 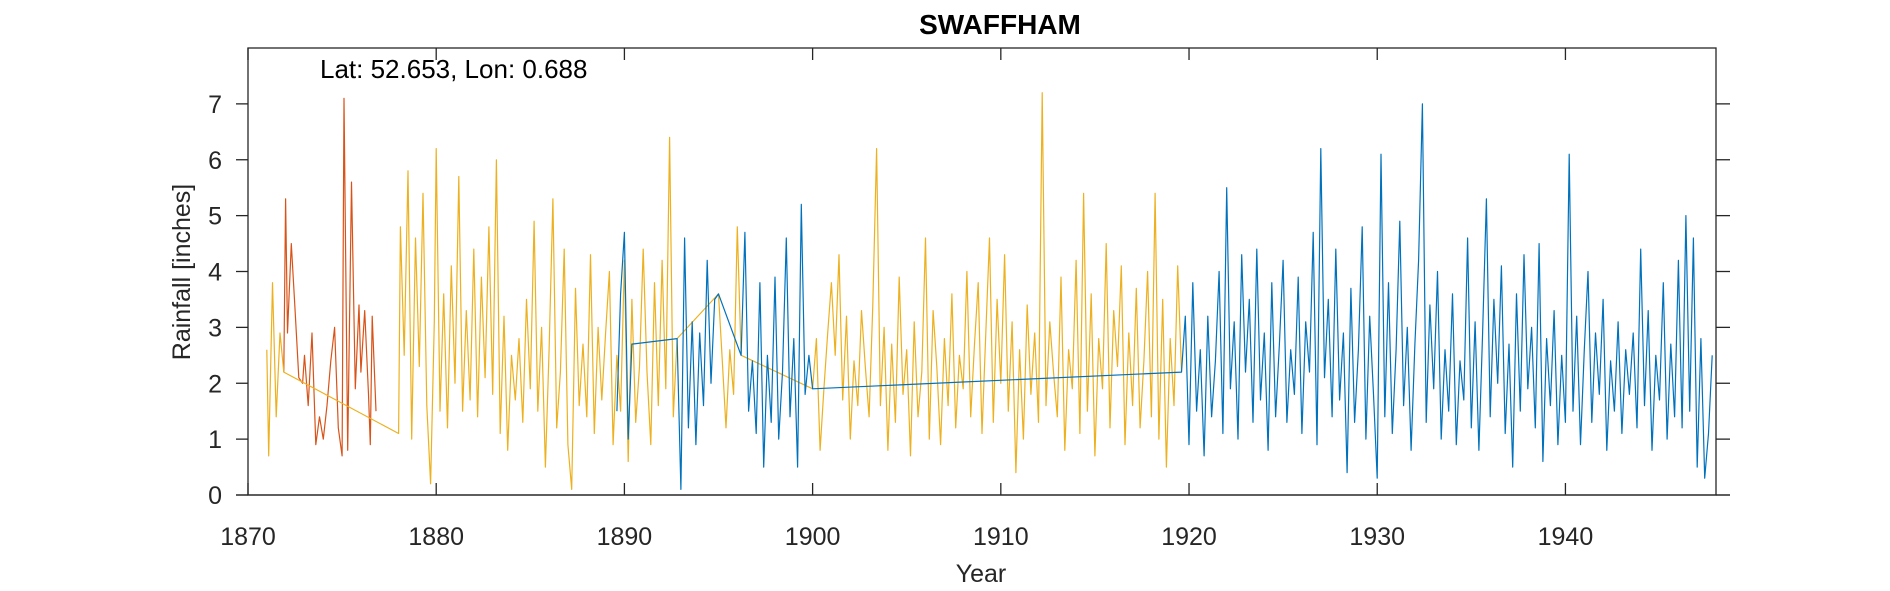 I want to click on x-tick-label-1890: 1890, so click(x=625, y=537).